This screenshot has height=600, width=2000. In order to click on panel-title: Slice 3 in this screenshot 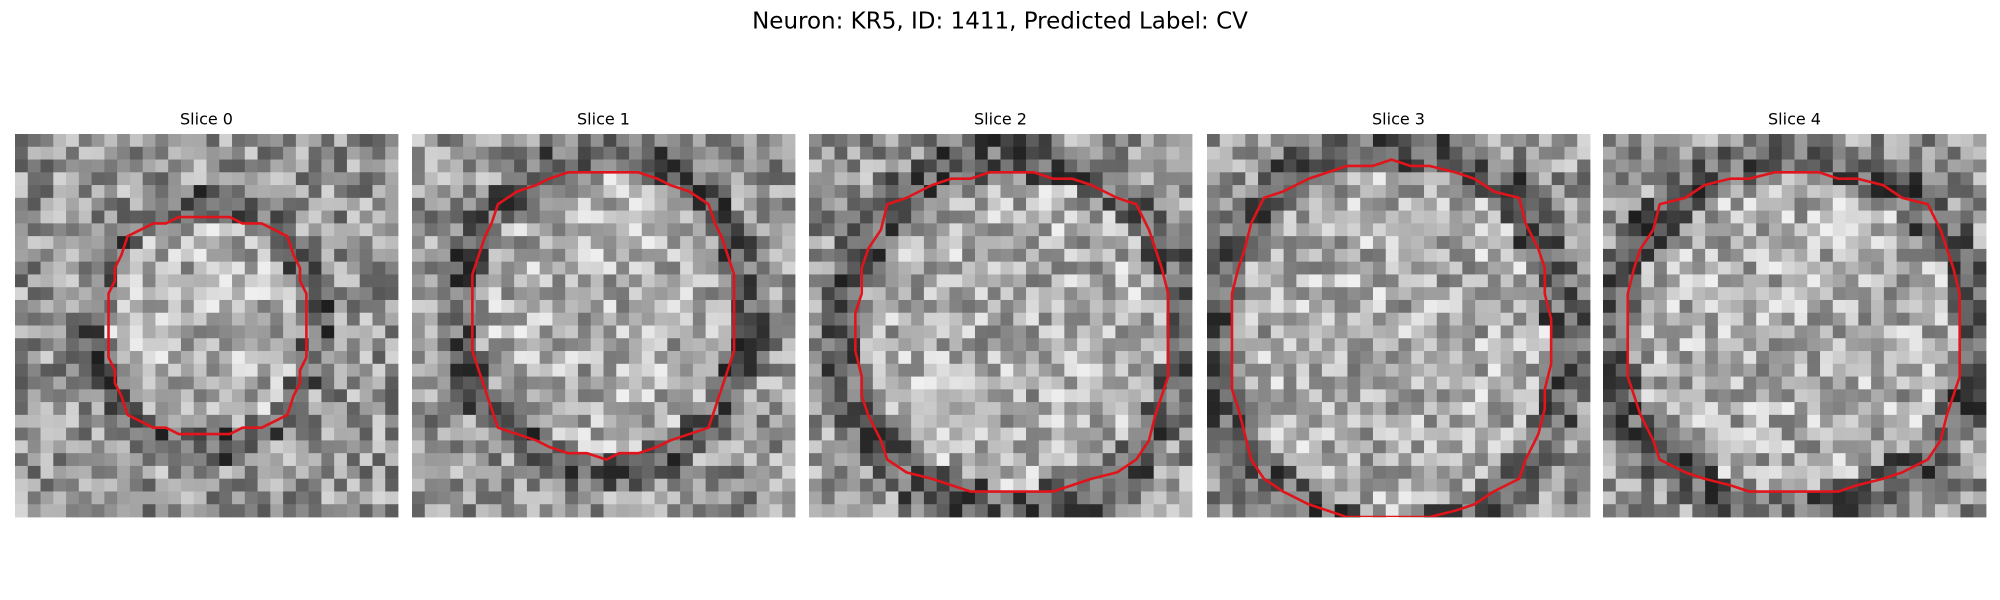, I will do `click(1398, 119)`.